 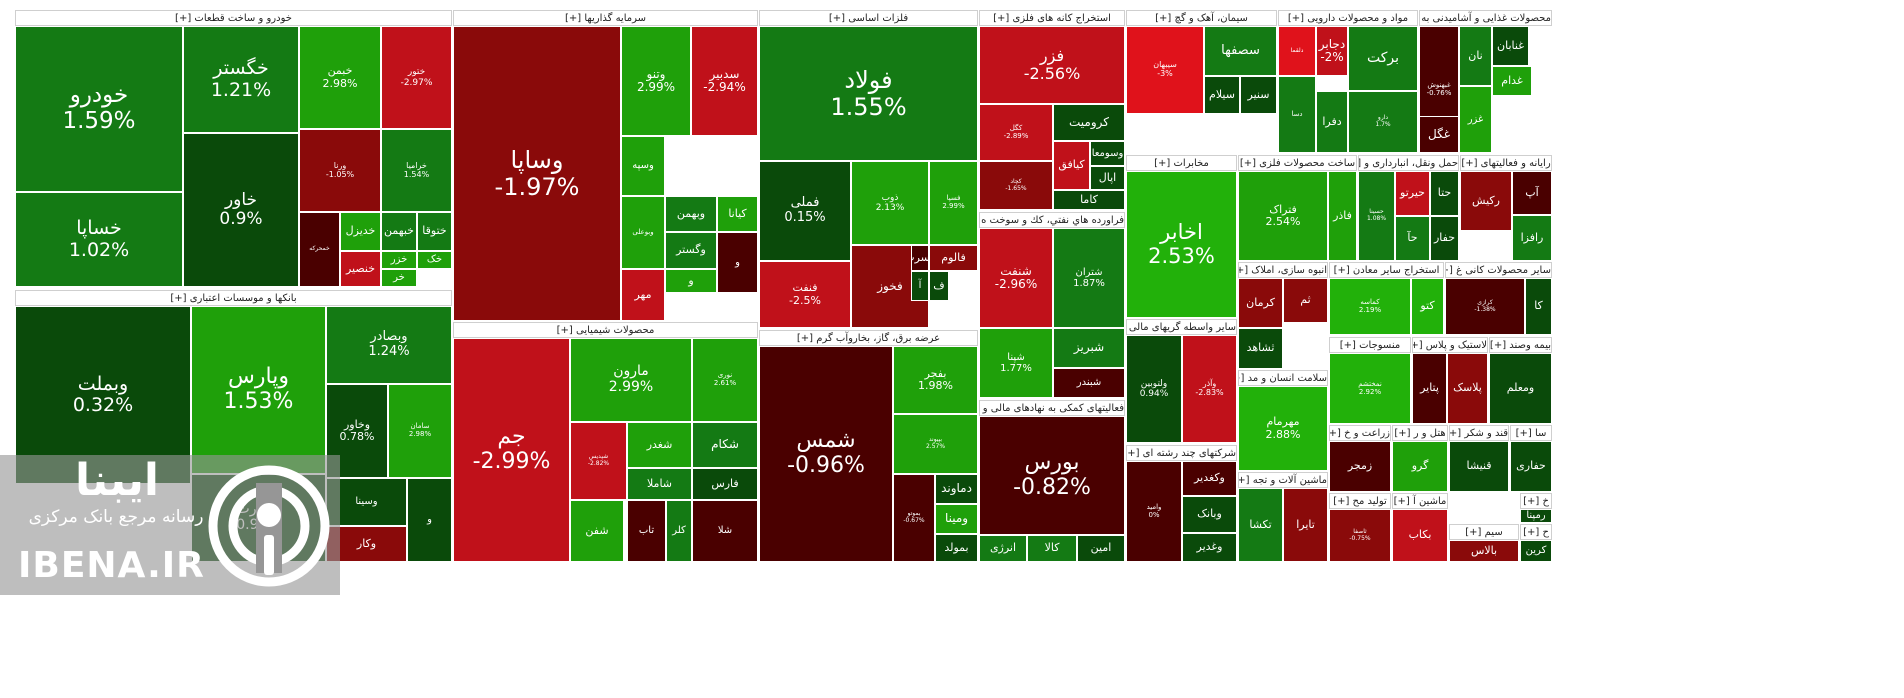 I want to click on stock-tile: کا, so click(x=1538, y=306).